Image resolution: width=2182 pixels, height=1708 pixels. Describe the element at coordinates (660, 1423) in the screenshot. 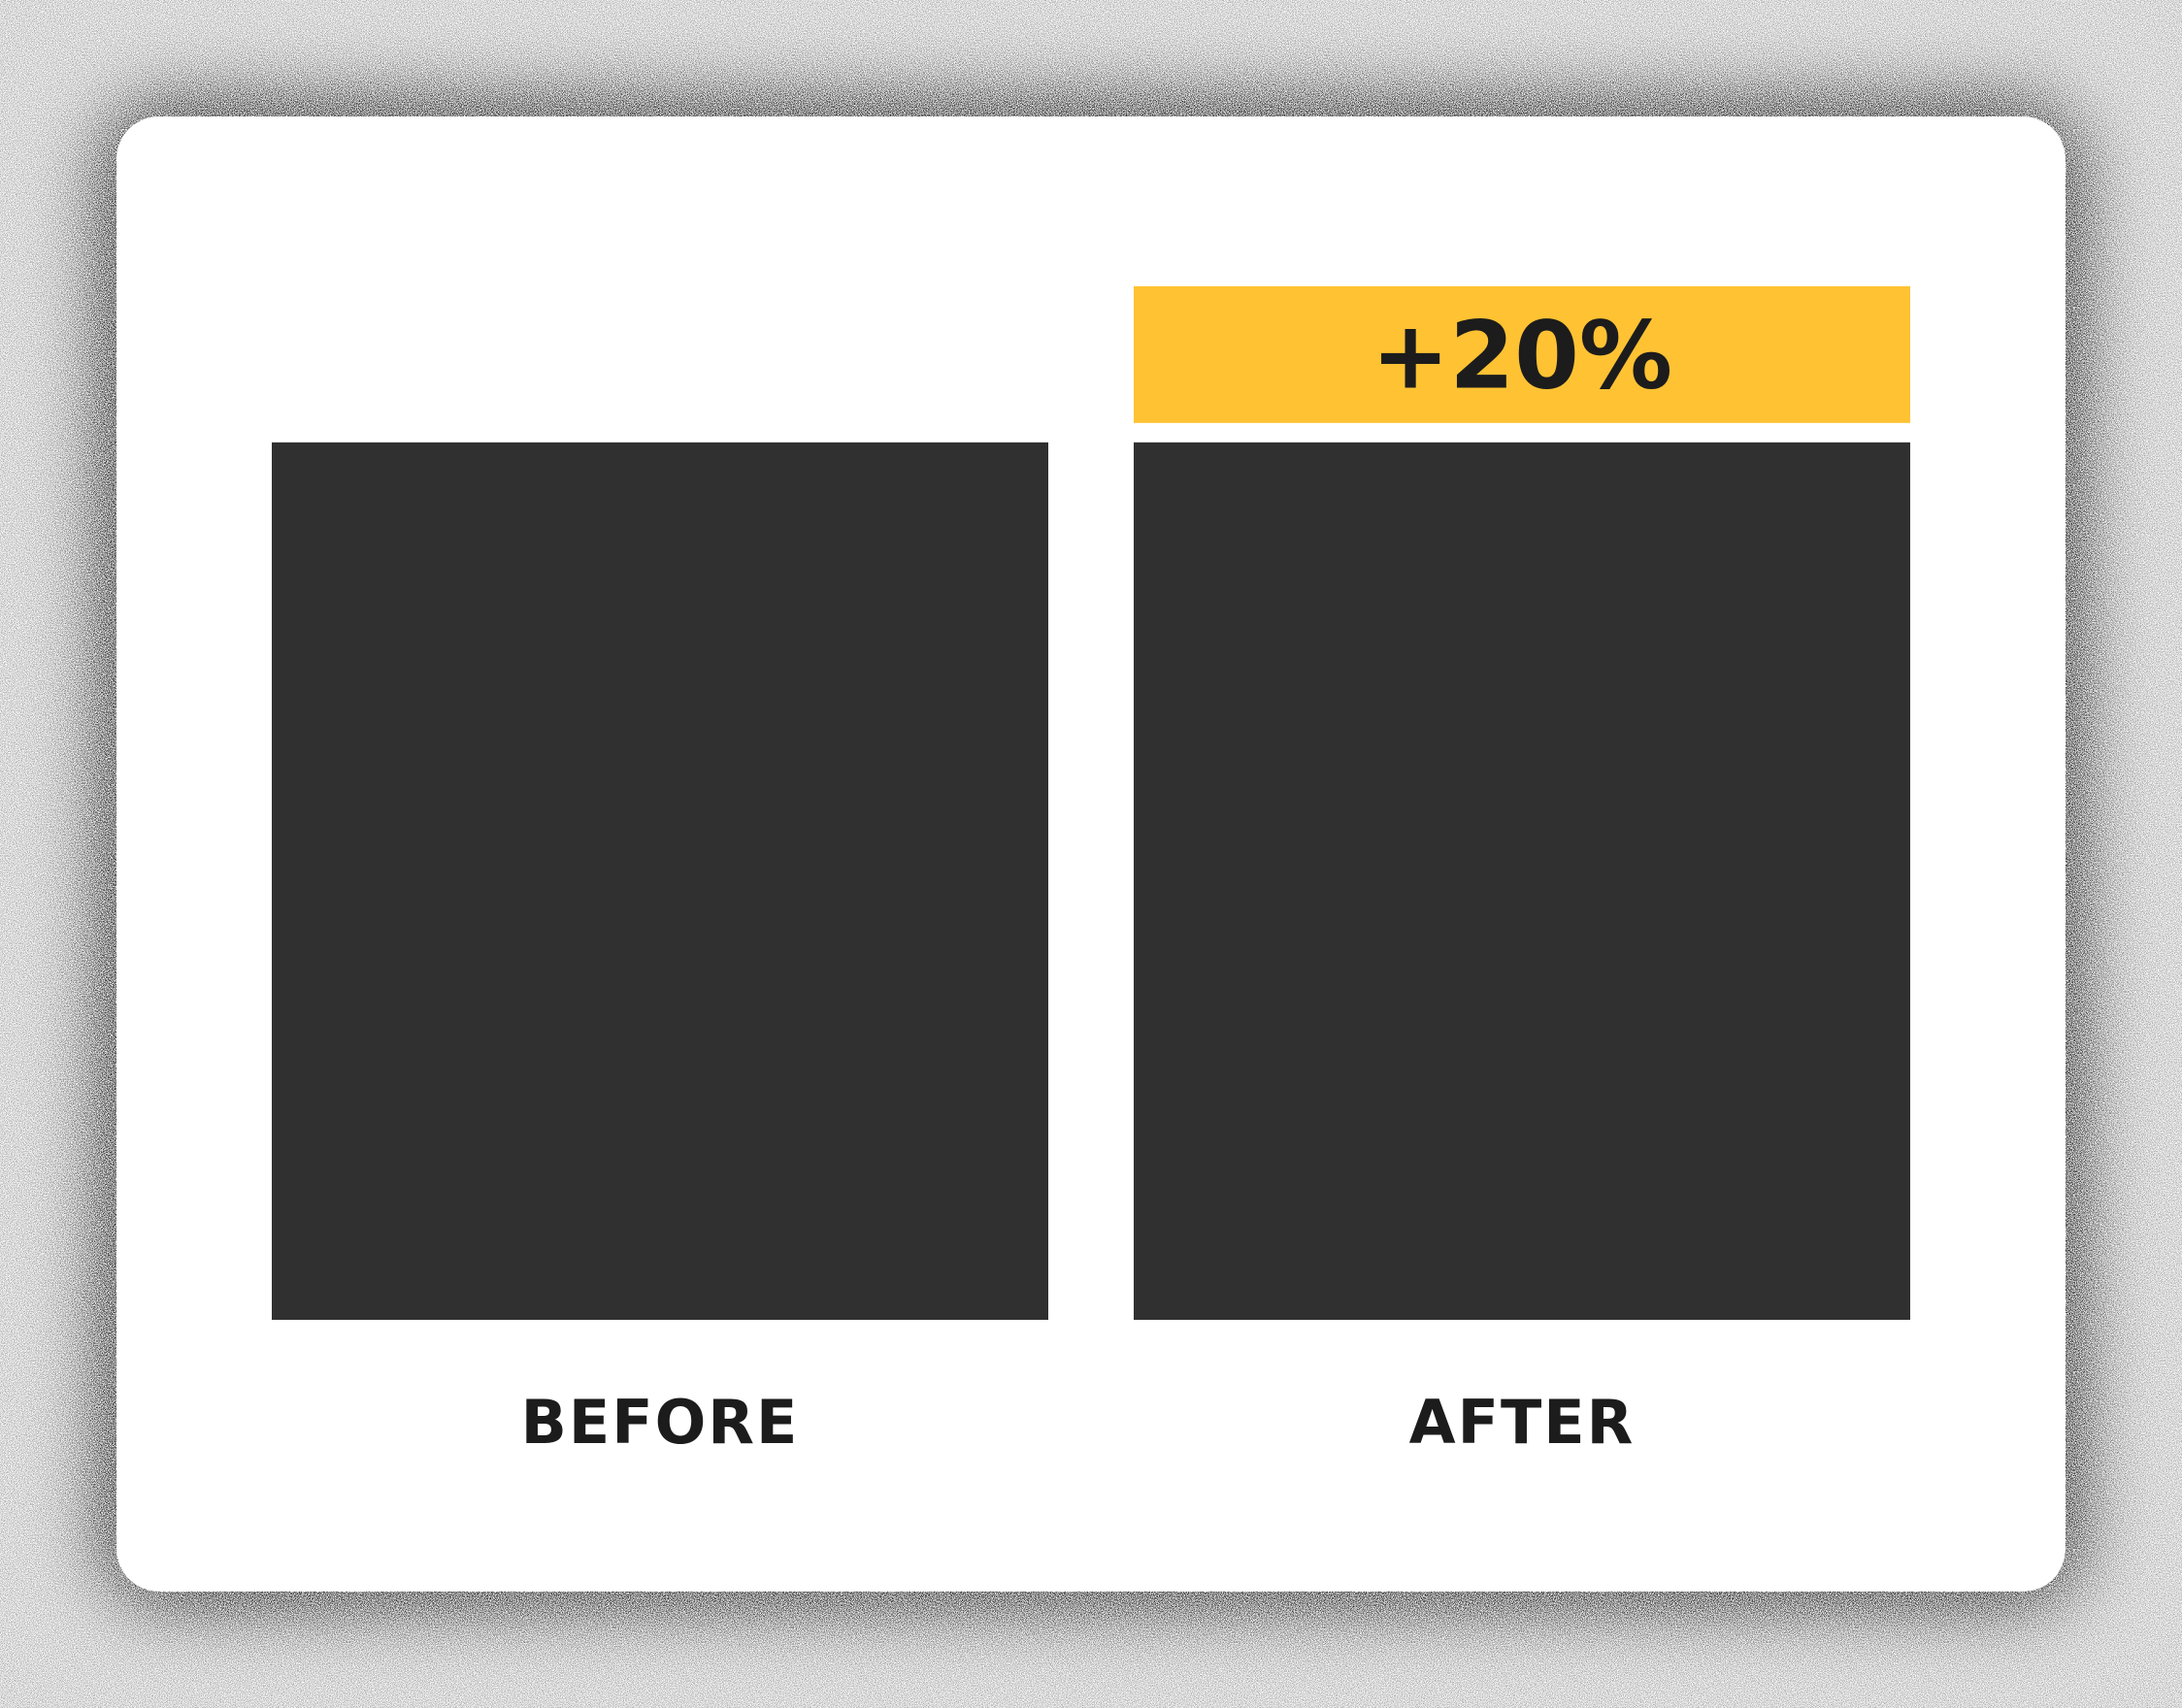

I see `category-label-before: BEFORE` at that location.